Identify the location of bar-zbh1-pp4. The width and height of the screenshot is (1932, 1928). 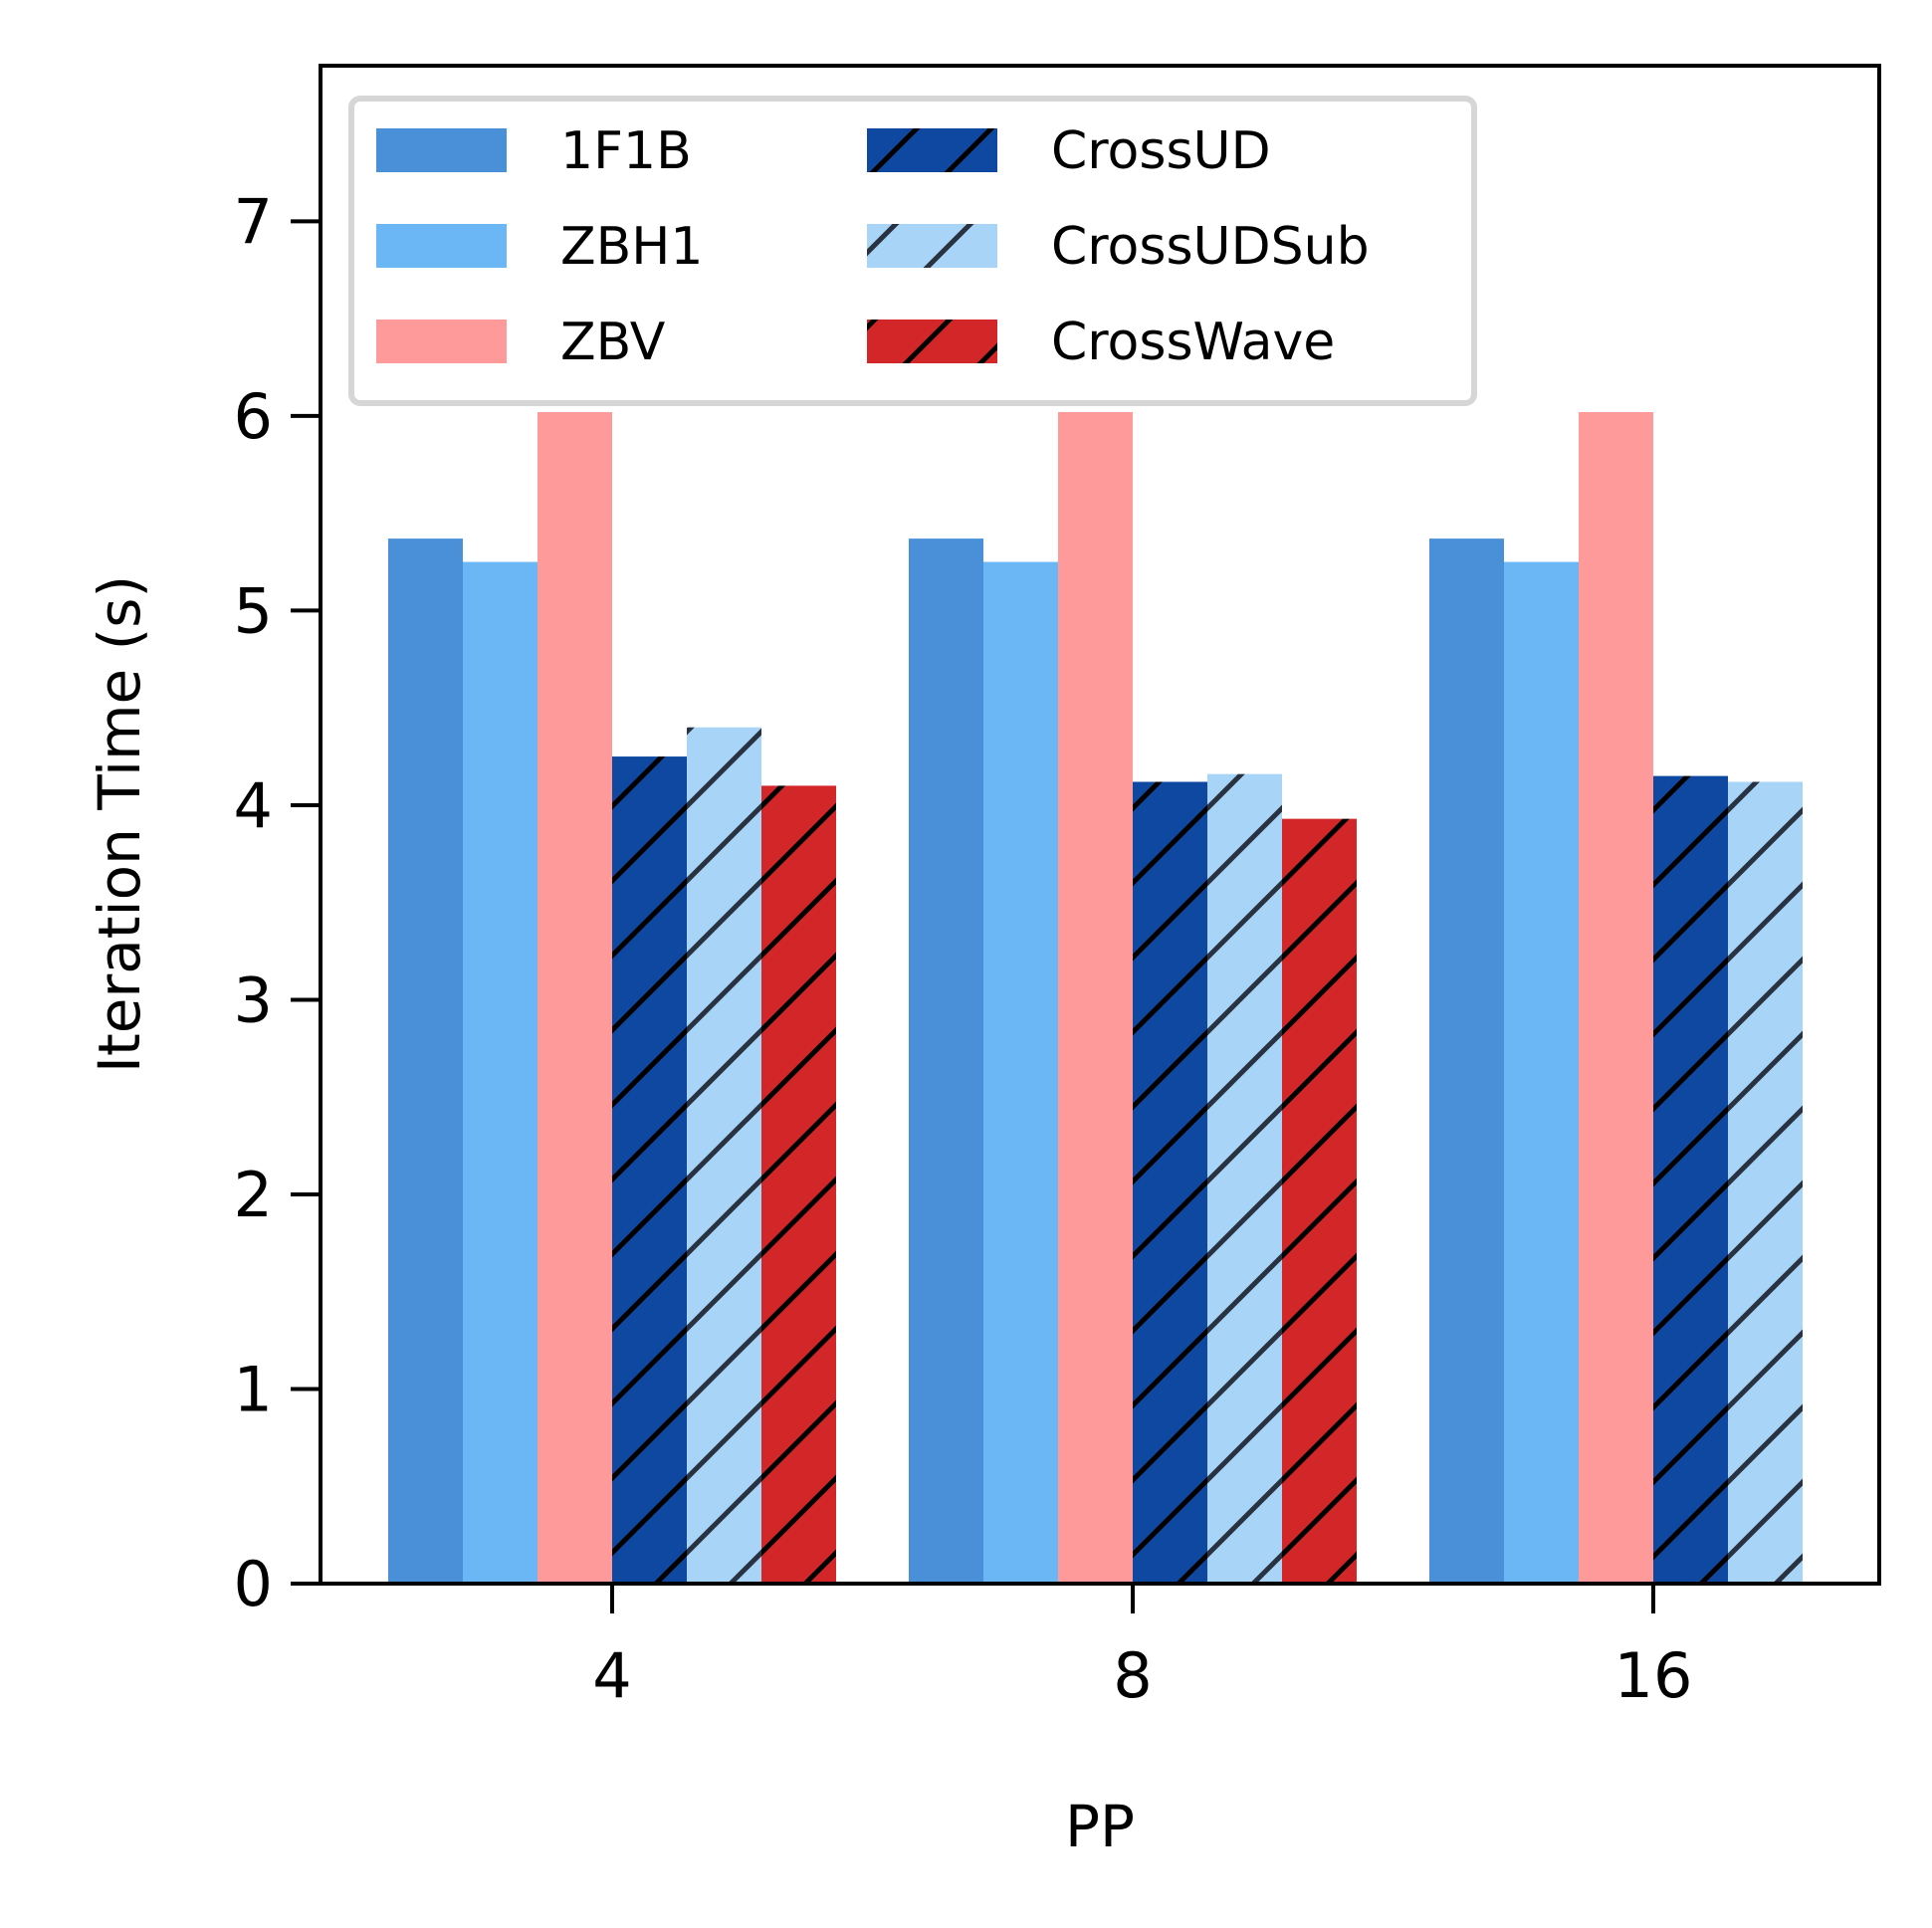
(500, 1073).